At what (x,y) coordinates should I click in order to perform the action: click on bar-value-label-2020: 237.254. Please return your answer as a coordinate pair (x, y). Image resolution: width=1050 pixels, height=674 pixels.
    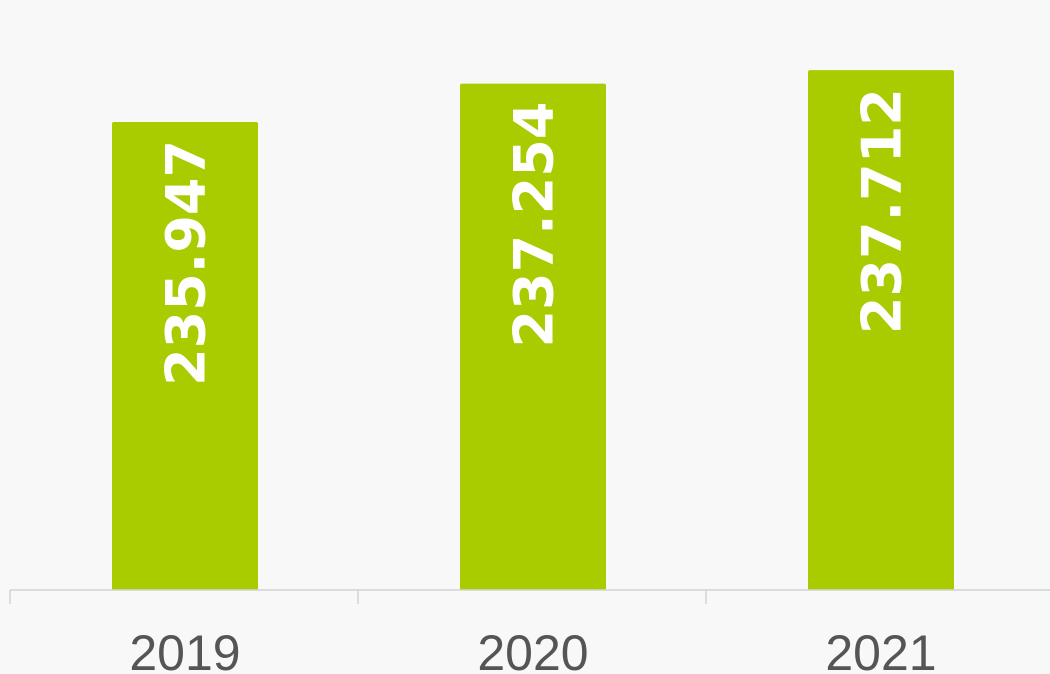
    Looking at the image, I should click on (534, 225).